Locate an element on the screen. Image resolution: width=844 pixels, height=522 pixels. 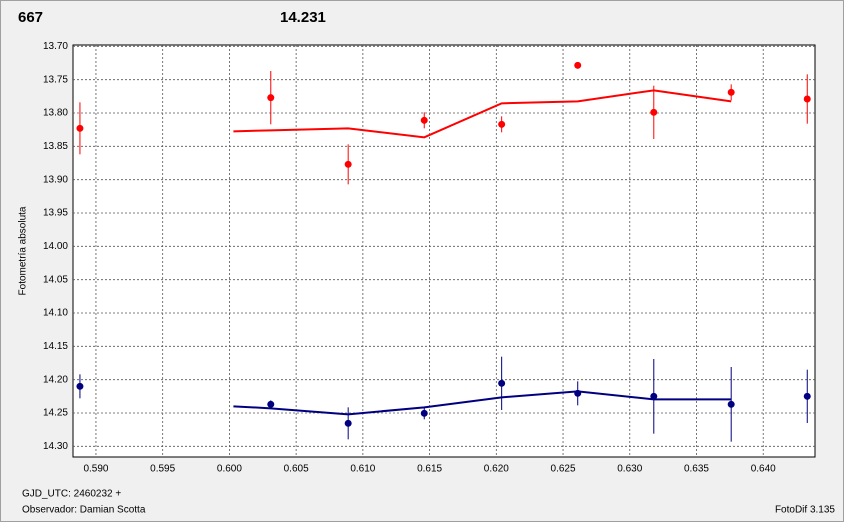
x-tick-label: 0.590 is located at coordinates (95, 469).